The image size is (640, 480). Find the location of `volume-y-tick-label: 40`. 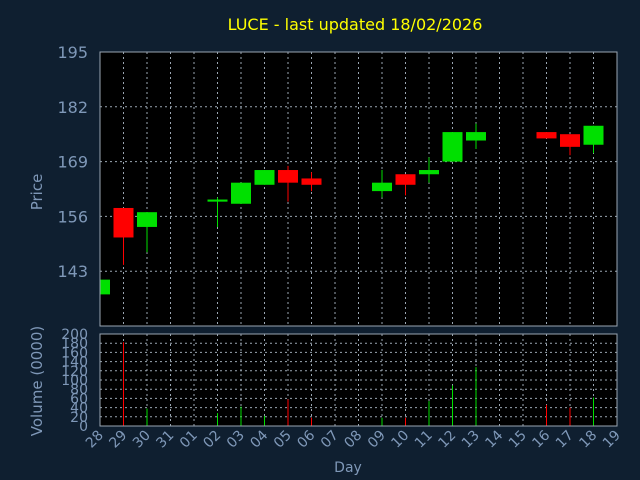

volume-y-tick-label: 40 is located at coordinates (79, 409).